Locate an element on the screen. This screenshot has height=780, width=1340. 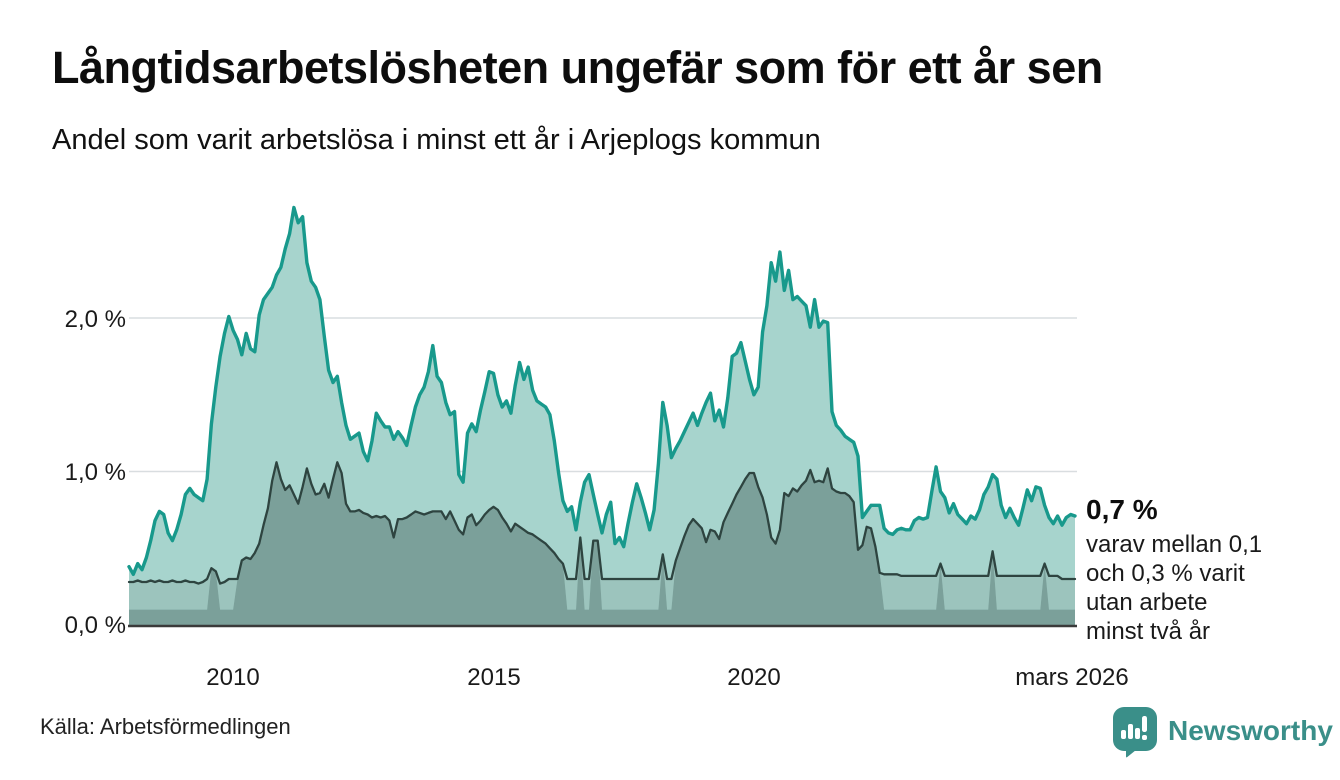
source-label: Källa: Arbetsförmedlingen is located at coordinates (165, 726).